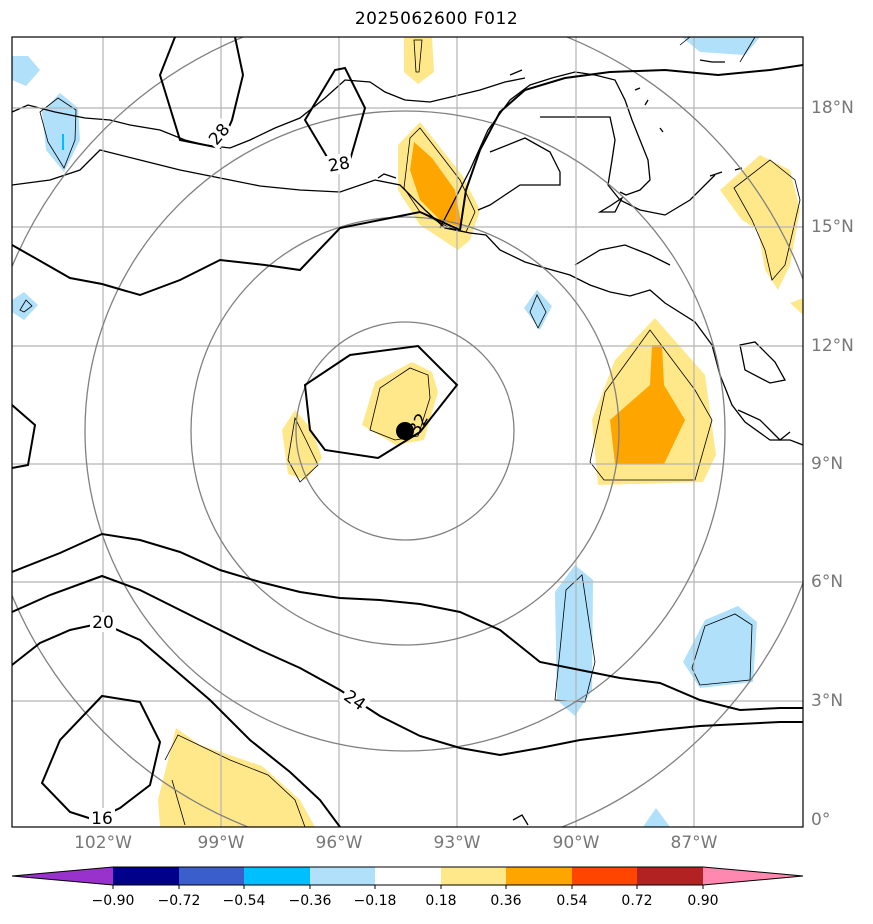  Describe the element at coordinates (576, 843) in the screenshot. I see `longitude-label: 90°W` at that location.